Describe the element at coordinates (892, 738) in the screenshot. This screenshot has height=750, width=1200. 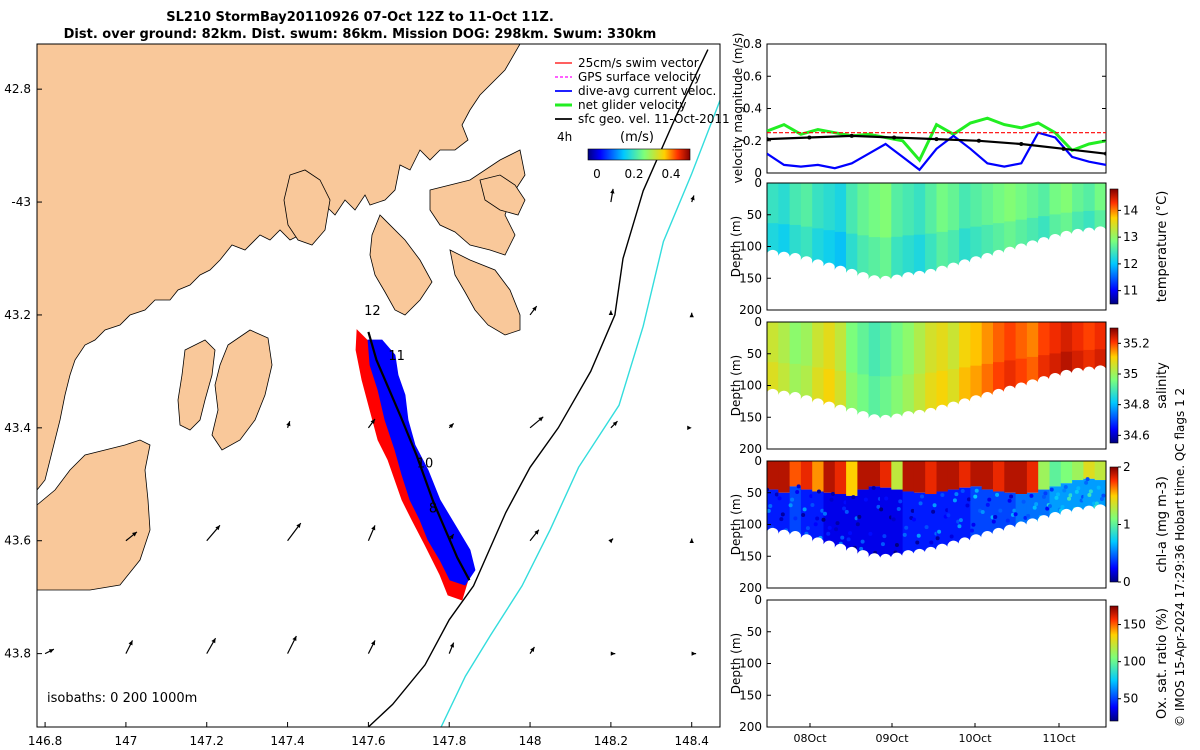
I see `time-tick-label: 09Oct` at that location.